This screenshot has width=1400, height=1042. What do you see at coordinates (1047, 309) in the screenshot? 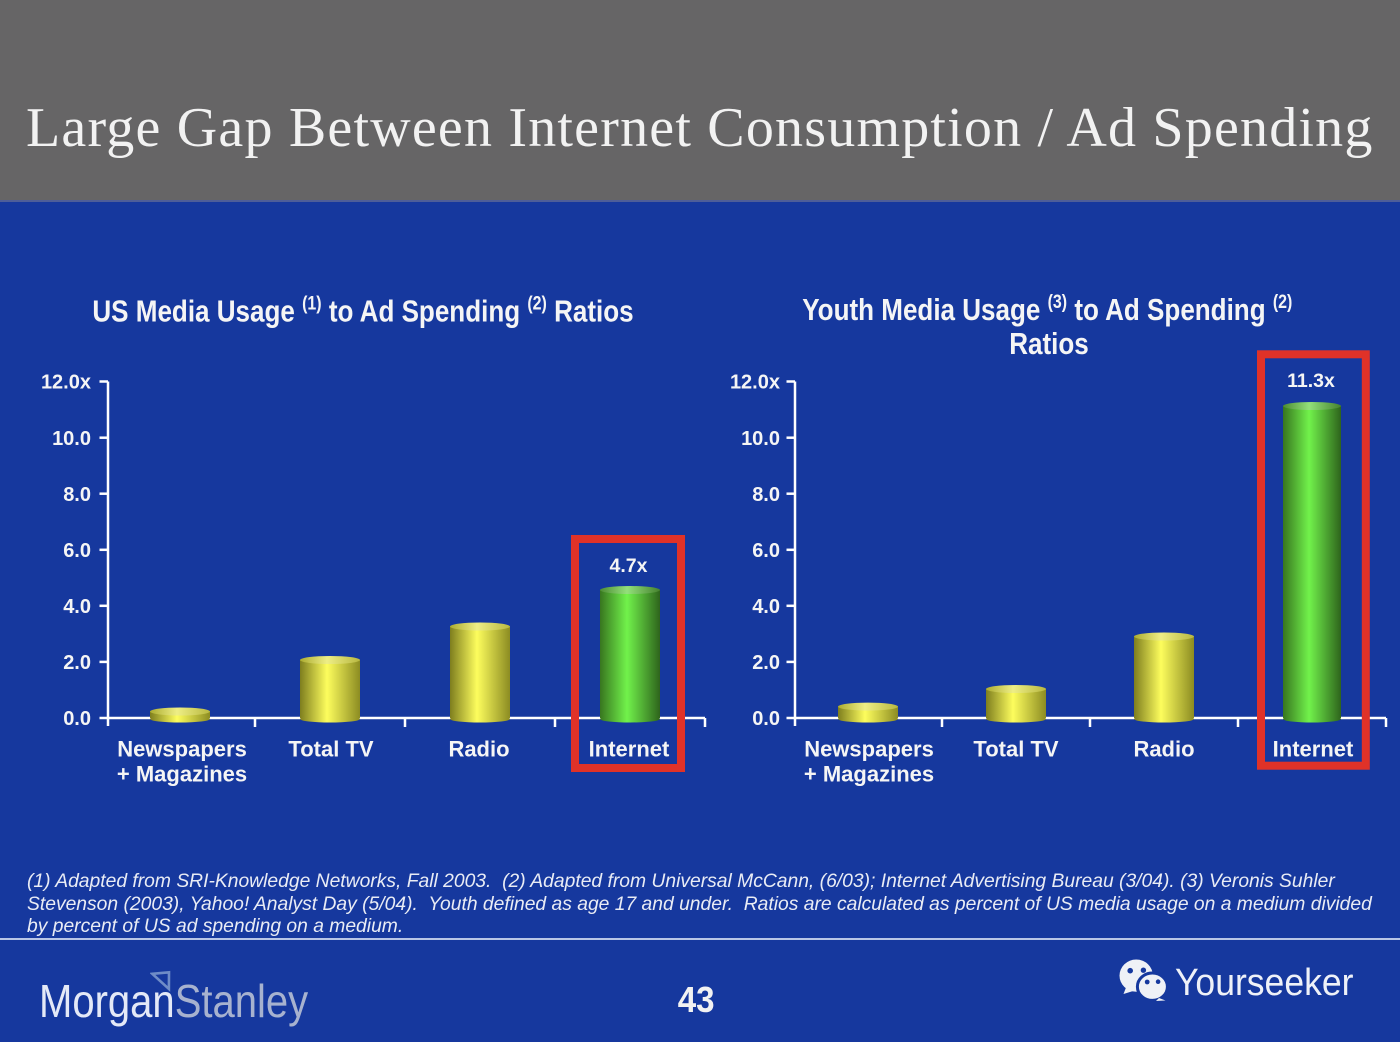
I see `svg-text:Youth Media Usage (3) to Ad Sp: Youth Media Usage (3) to Ad Spending (2)` at bounding box center [1047, 309].